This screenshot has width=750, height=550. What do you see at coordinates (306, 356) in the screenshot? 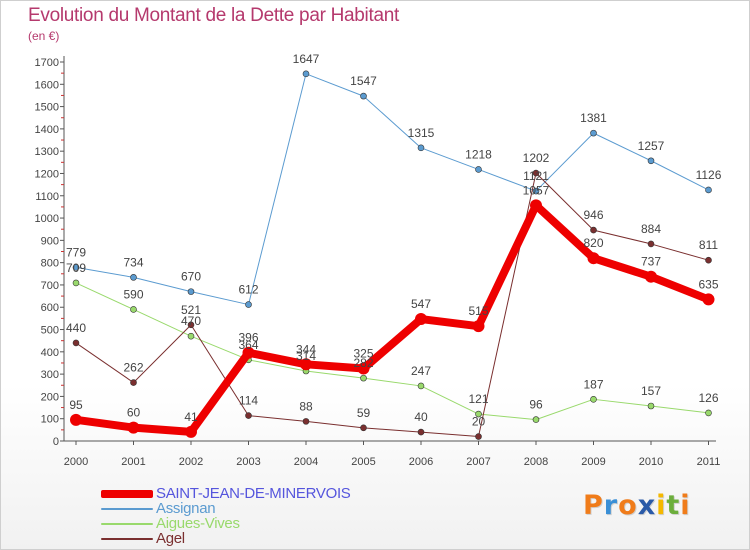
I see `data-label-aigues-vives: 314` at bounding box center [306, 356].